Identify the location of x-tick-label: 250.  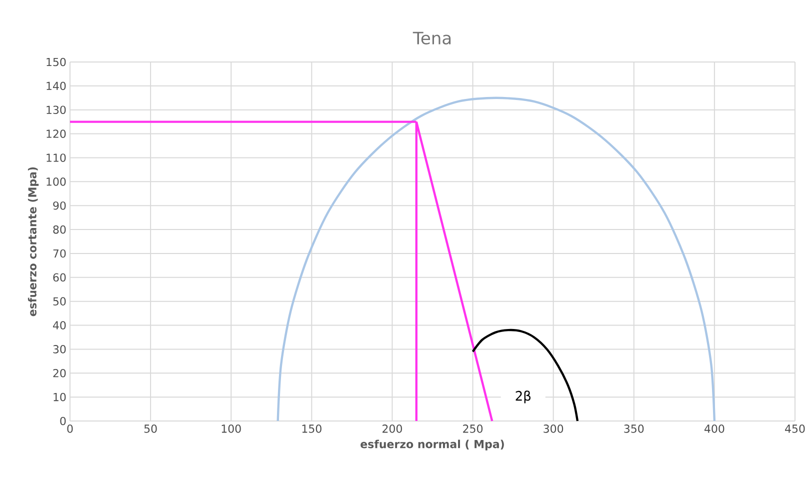
(473, 428).